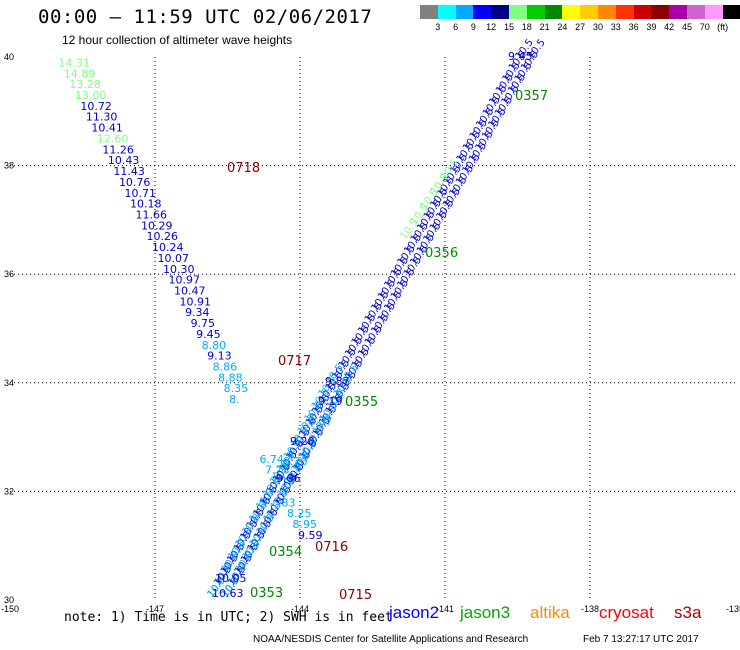 The width and height of the screenshot is (740, 650). What do you see at coordinates (669, 27) in the screenshot?
I see `scale-label: 42` at bounding box center [669, 27].